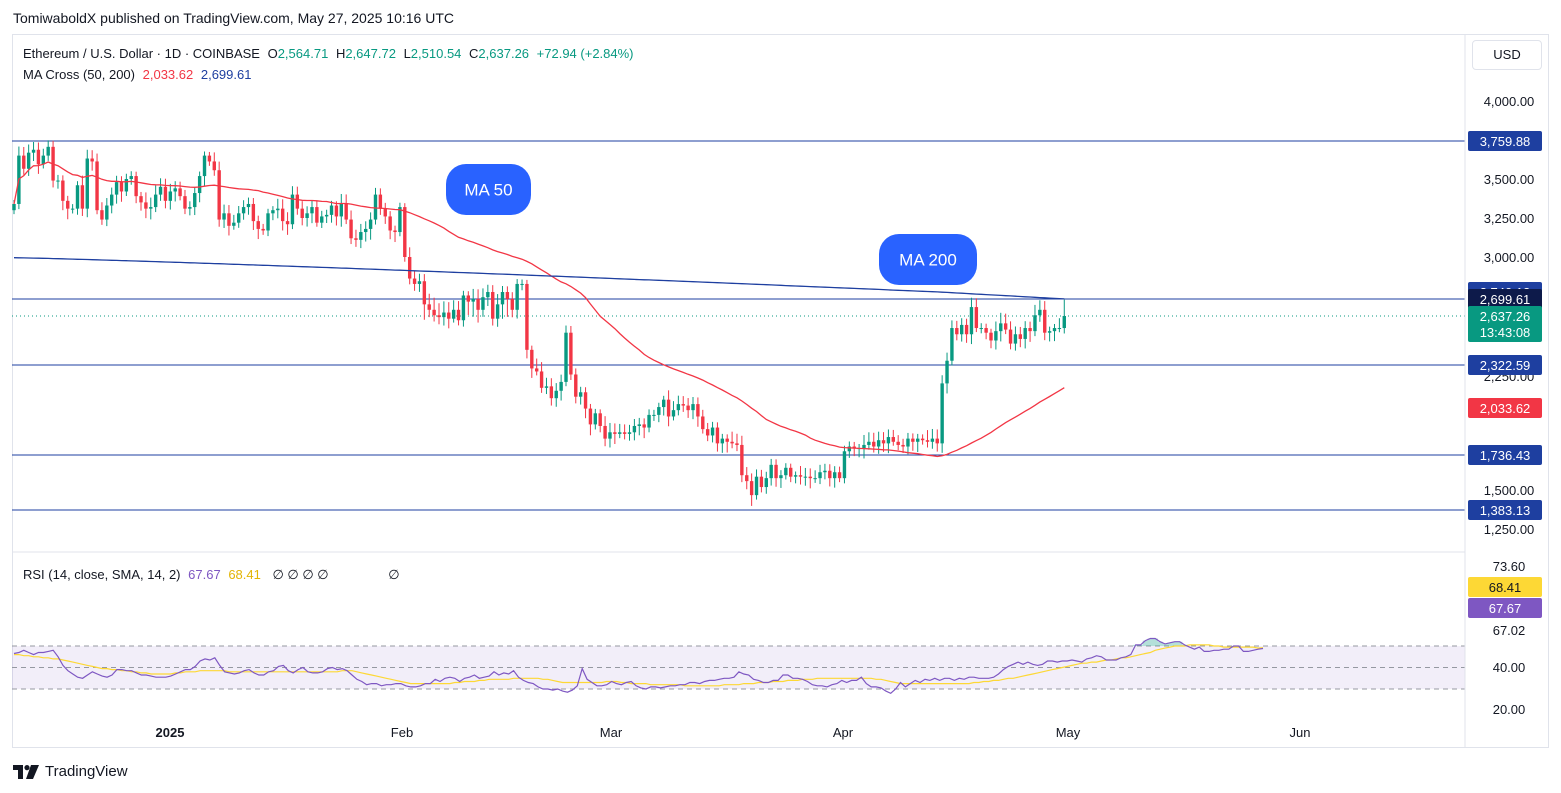 This screenshot has width=1561, height=793. I want to click on ma50-value: 2,033.62, so click(168, 74).